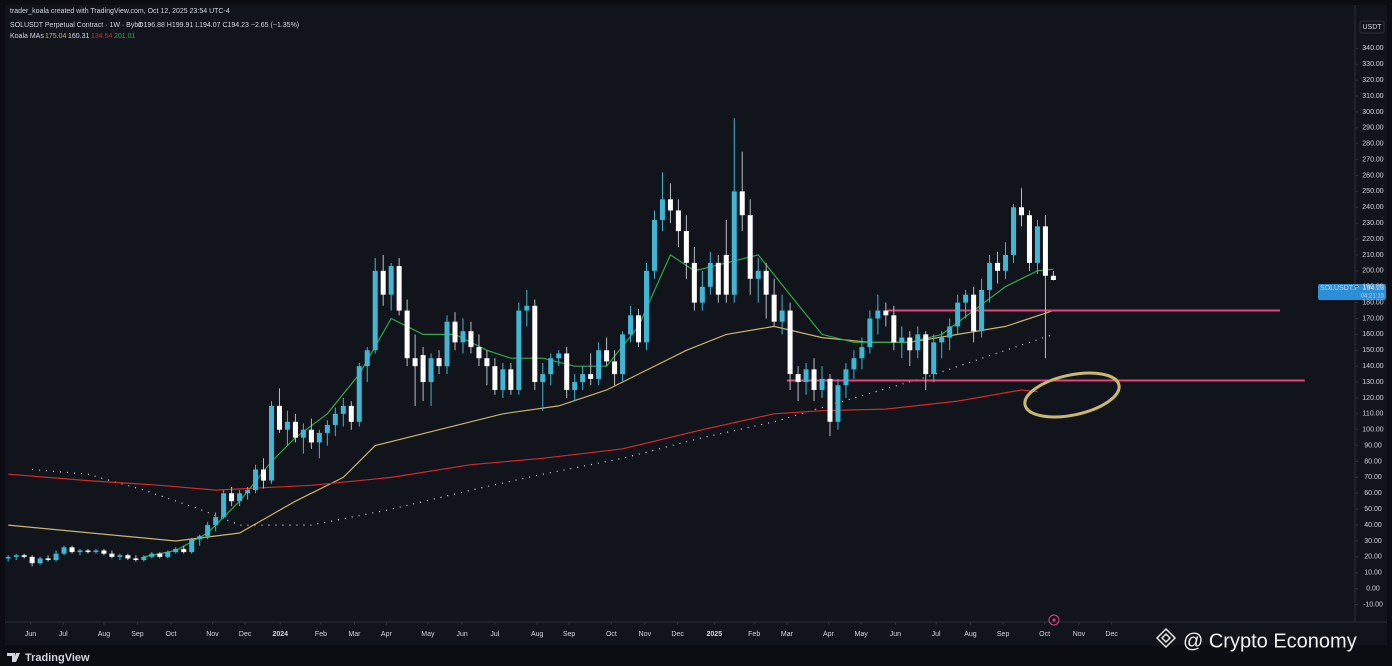 The height and width of the screenshot is (666, 1392). Describe the element at coordinates (1054, 620) in the screenshot. I see `event-icon` at that location.